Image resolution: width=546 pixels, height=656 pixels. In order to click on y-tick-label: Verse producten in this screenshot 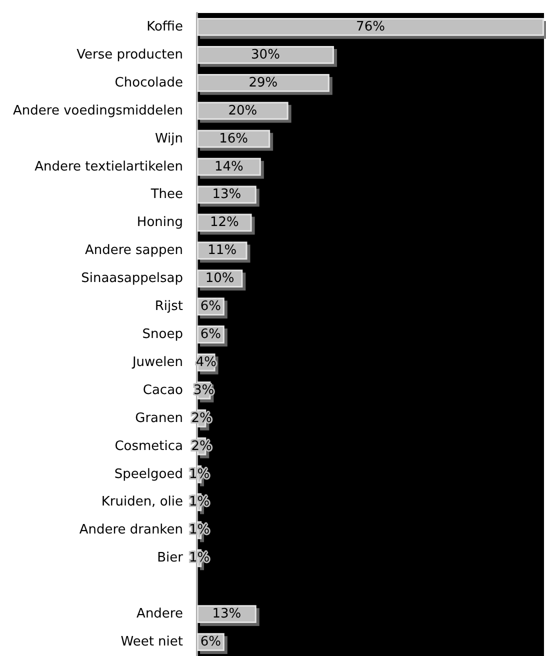, I will do `click(129, 54)`.